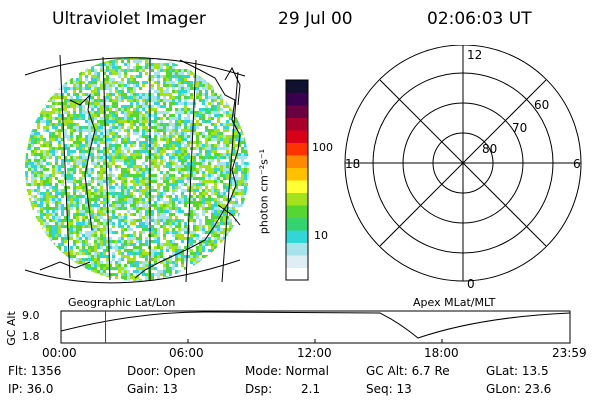  Describe the element at coordinates (11, 328) in the screenshot. I see `altitude-ylabel: GC Alt` at that location.